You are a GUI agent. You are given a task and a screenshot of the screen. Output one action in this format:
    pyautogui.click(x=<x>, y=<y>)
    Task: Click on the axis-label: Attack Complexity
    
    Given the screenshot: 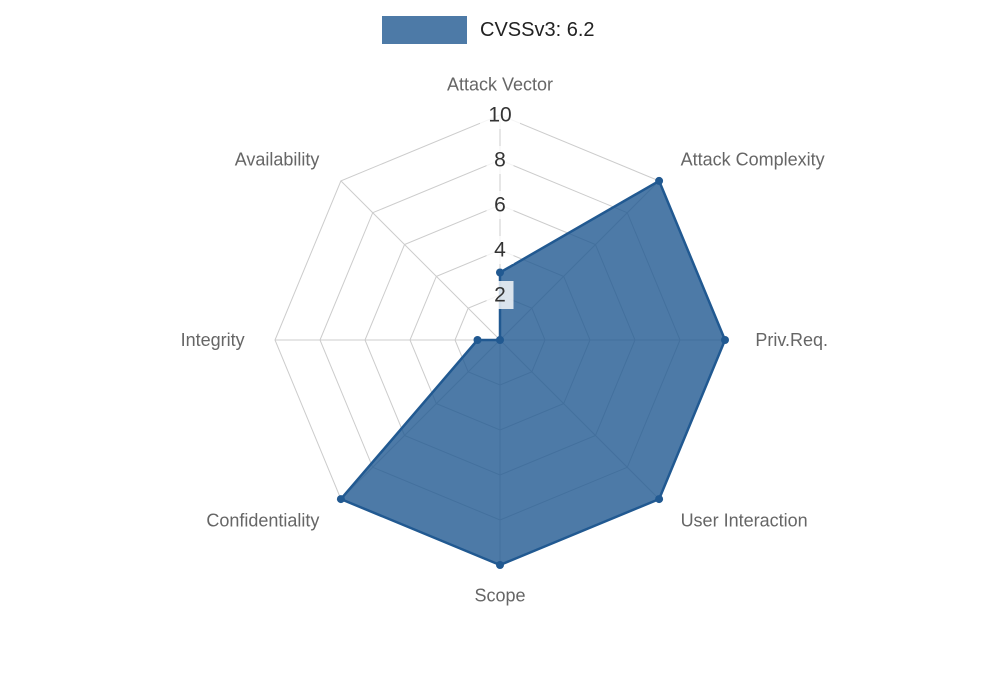 What is the action you would take?
    pyautogui.click(x=753, y=159)
    